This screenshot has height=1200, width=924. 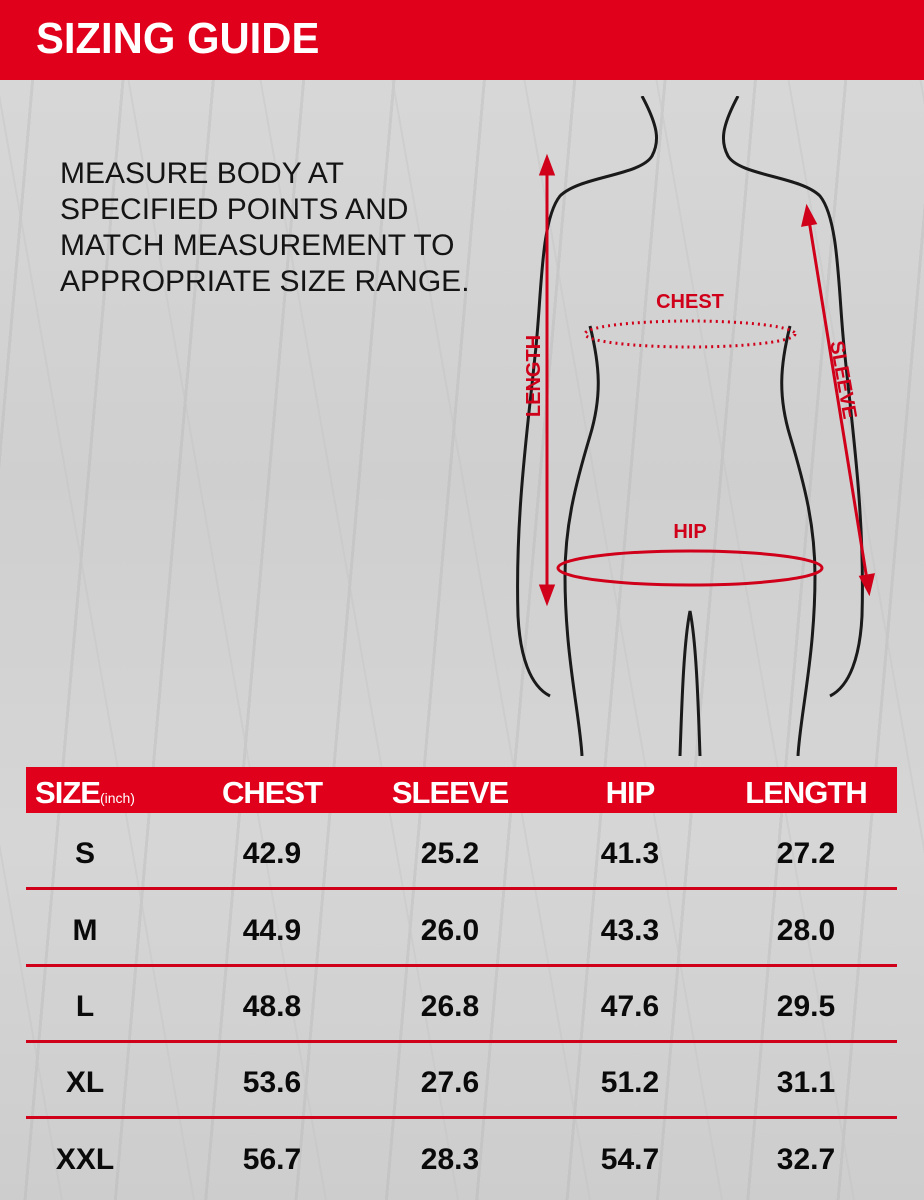 I want to click on table-header: SIZE(inch) CHEST SLEEVE HIP LENGTH, so click(x=461, y=790).